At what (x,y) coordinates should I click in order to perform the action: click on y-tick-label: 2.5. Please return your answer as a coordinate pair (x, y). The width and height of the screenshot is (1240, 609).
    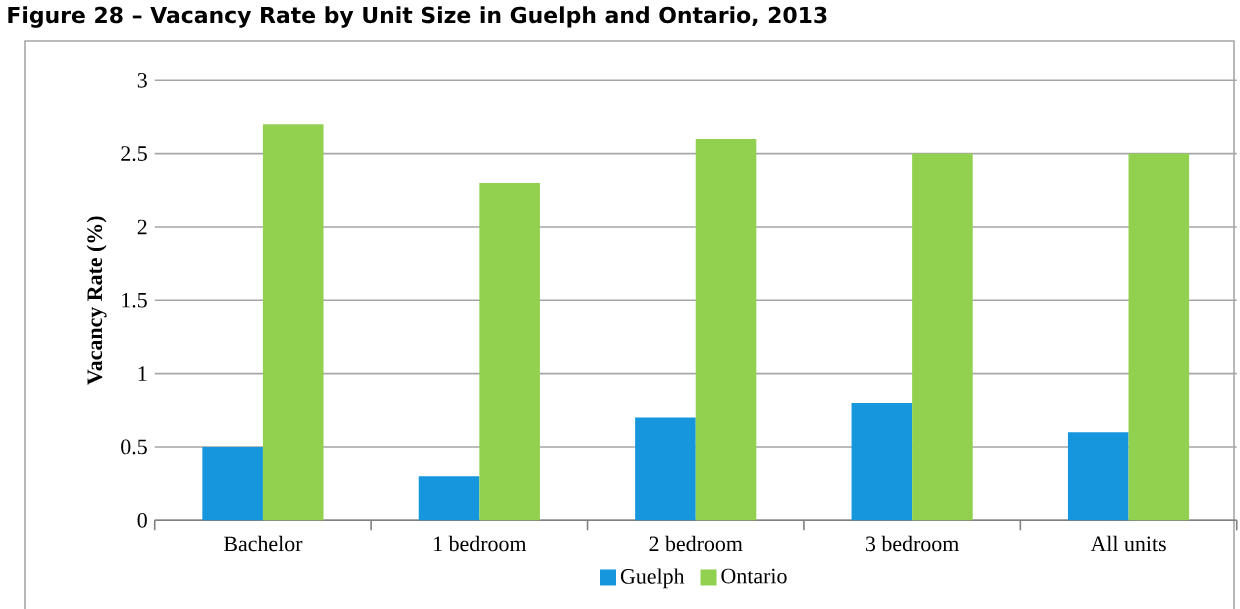
    Looking at the image, I should click on (134, 154).